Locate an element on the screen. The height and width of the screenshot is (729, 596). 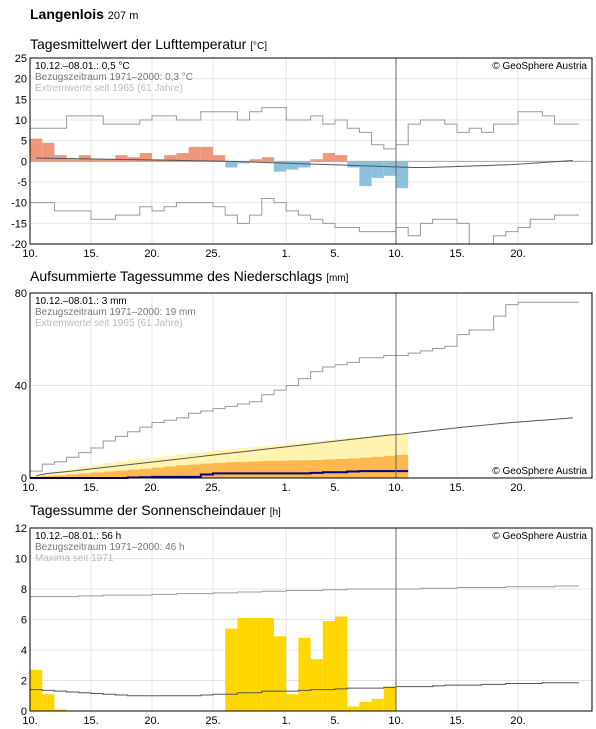
temperature-y-tick-label: -5 is located at coordinates (22, 183).